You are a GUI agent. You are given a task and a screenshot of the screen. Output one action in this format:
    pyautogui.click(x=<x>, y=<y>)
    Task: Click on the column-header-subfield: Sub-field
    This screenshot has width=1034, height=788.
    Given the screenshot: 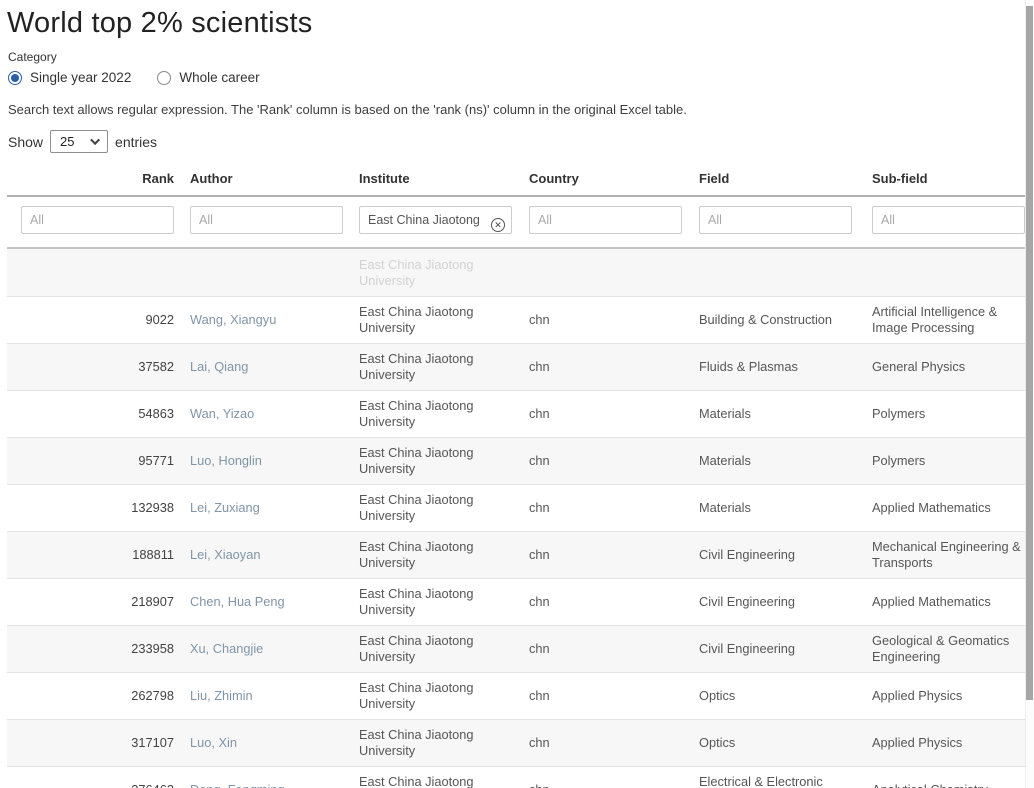 What is the action you would take?
    pyautogui.click(x=900, y=178)
    